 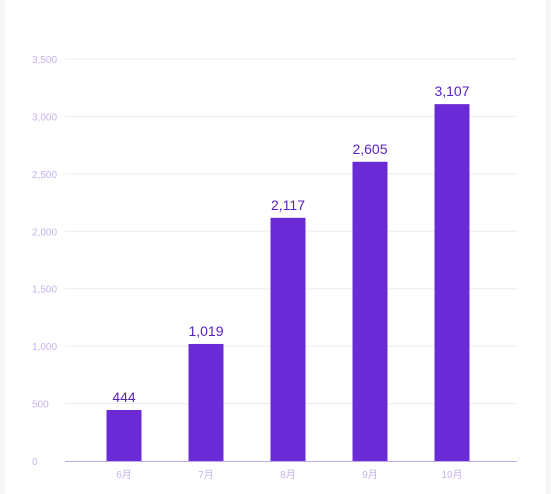 I want to click on data-label: 2,605, so click(x=369, y=149).